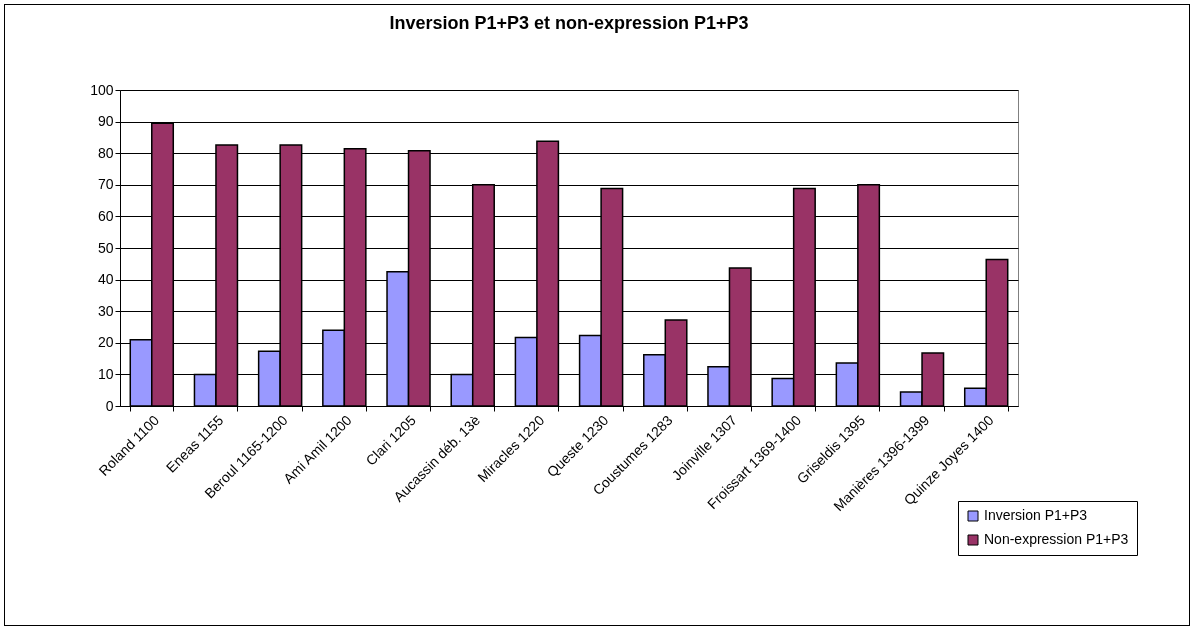 This screenshot has width=1196, height=632. Describe the element at coordinates (105, 152) in the screenshot. I see `y-tick-label: 80` at that location.